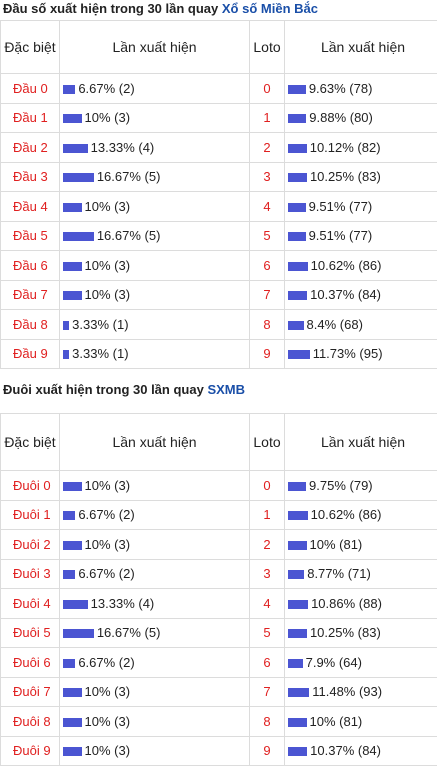  I want to click on frequency-text: 8.4% (68), so click(335, 324).